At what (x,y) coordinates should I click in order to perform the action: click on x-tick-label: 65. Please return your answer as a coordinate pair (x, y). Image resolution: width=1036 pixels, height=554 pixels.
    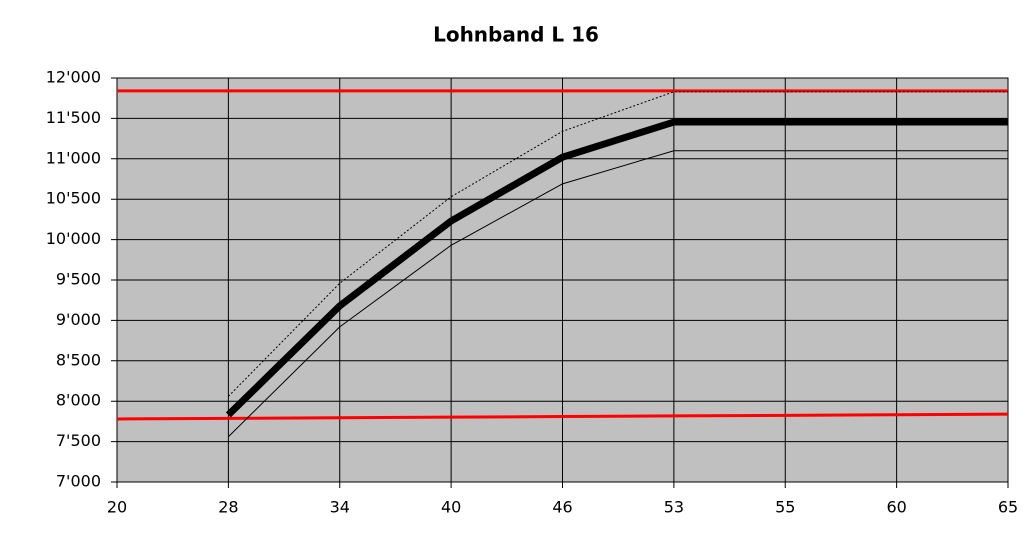
    Looking at the image, I should click on (1008, 507).